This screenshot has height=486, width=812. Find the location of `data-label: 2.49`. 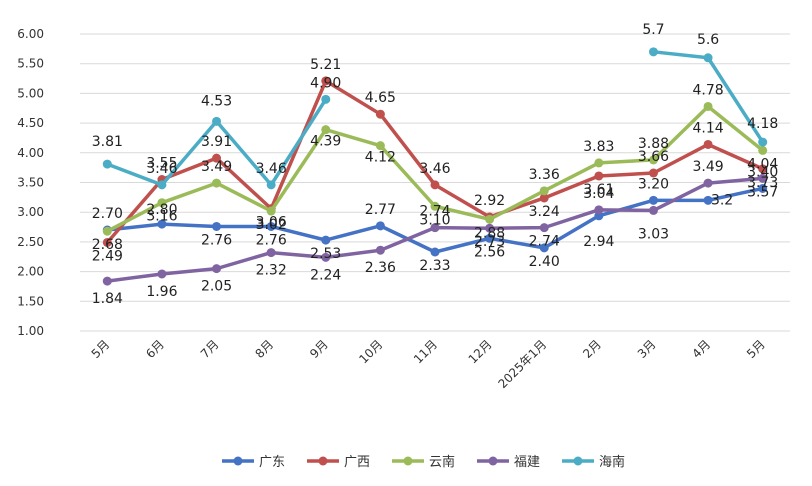

data-label: 2.49 is located at coordinates (107, 256).